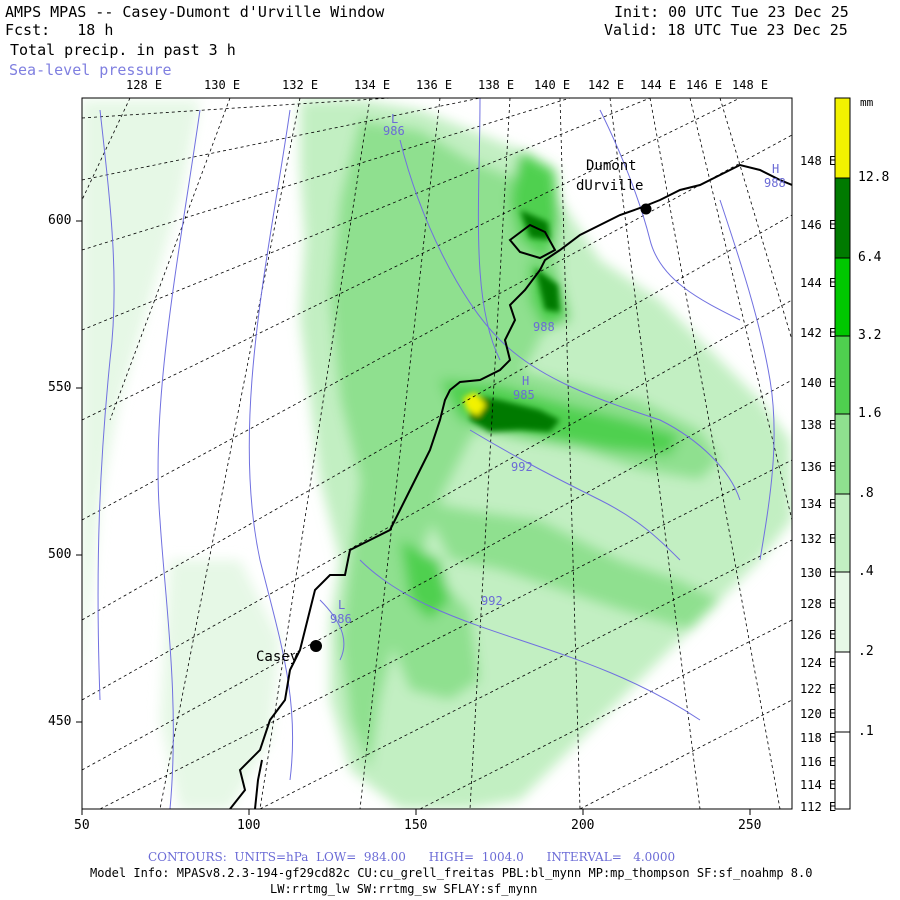 Image resolution: width=900 pixels, height=900 pixels. Describe the element at coordinates (90, 70) in the screenshot. I see `overlay-name: Sea-level pressure` at that location.